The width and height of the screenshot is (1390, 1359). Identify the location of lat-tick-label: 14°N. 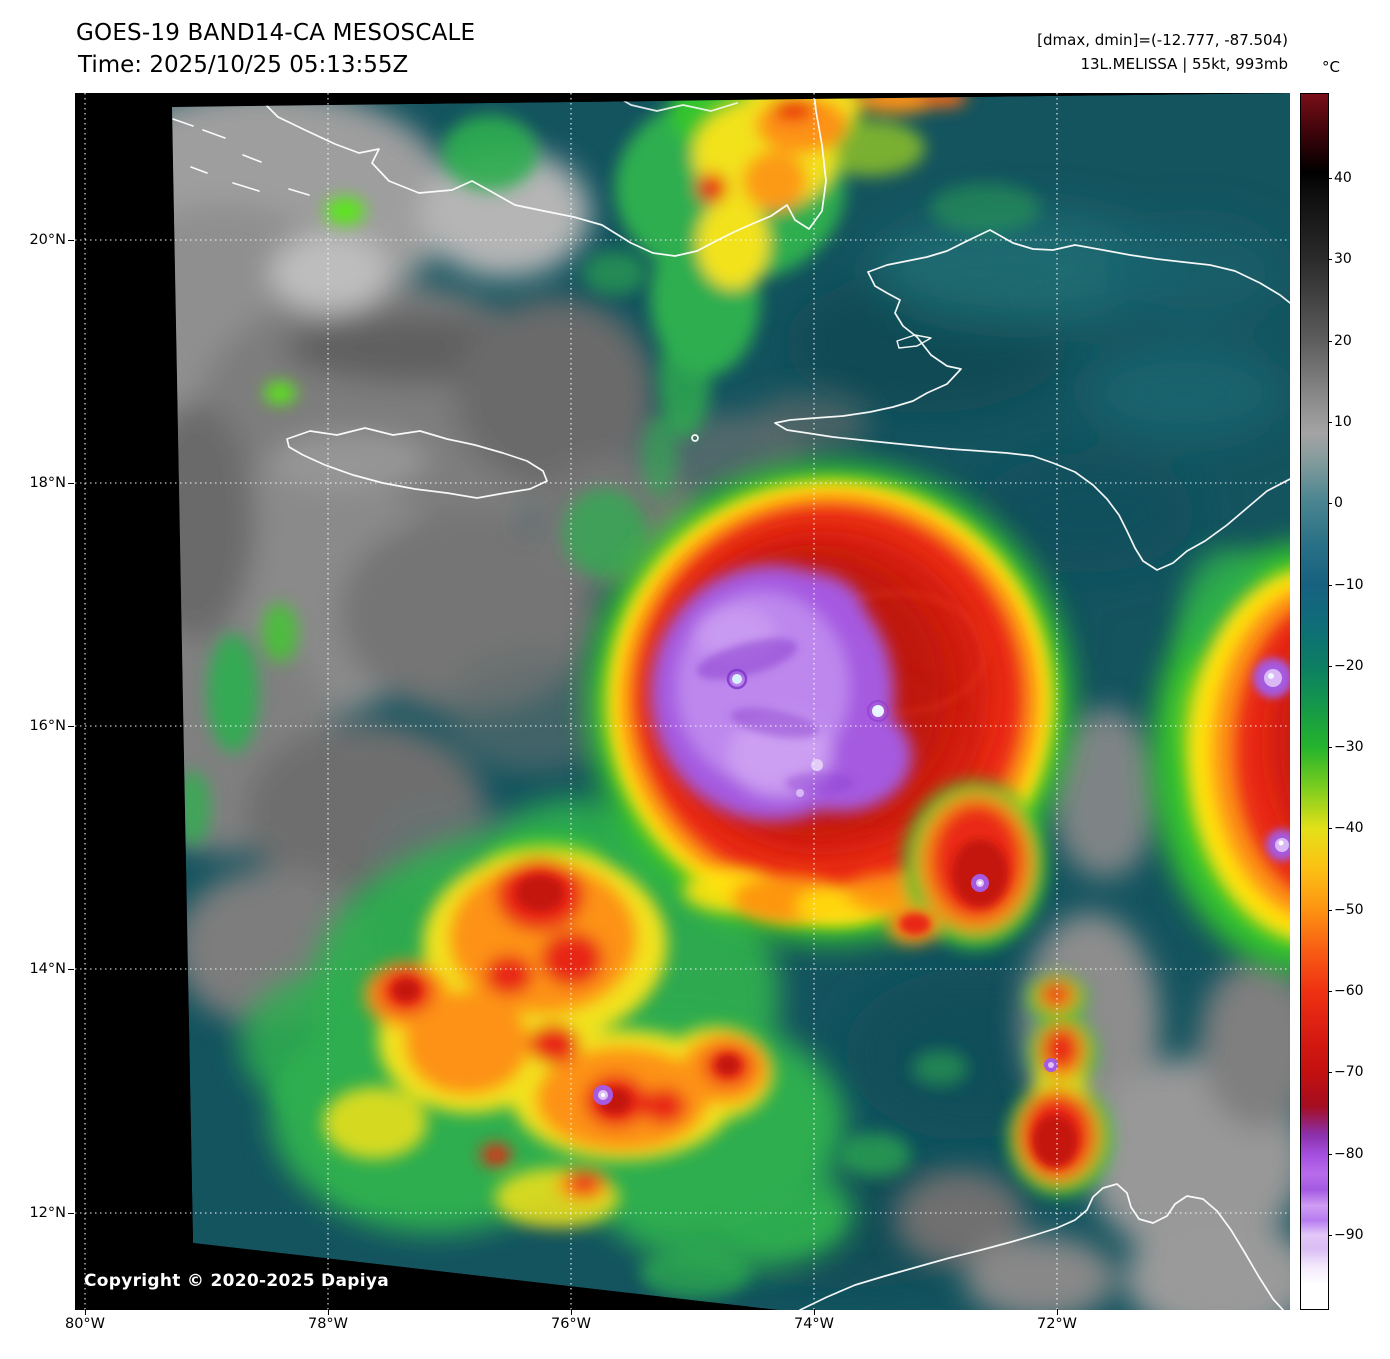
(37, 969).